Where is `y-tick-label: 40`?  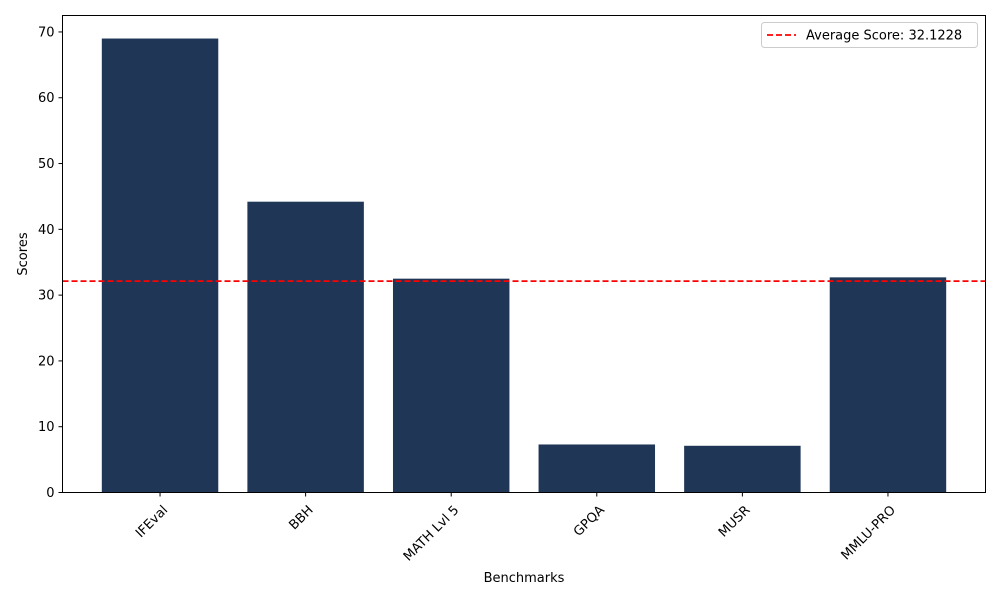
y-tick-label: 40 is located at coordinates (46, 230).